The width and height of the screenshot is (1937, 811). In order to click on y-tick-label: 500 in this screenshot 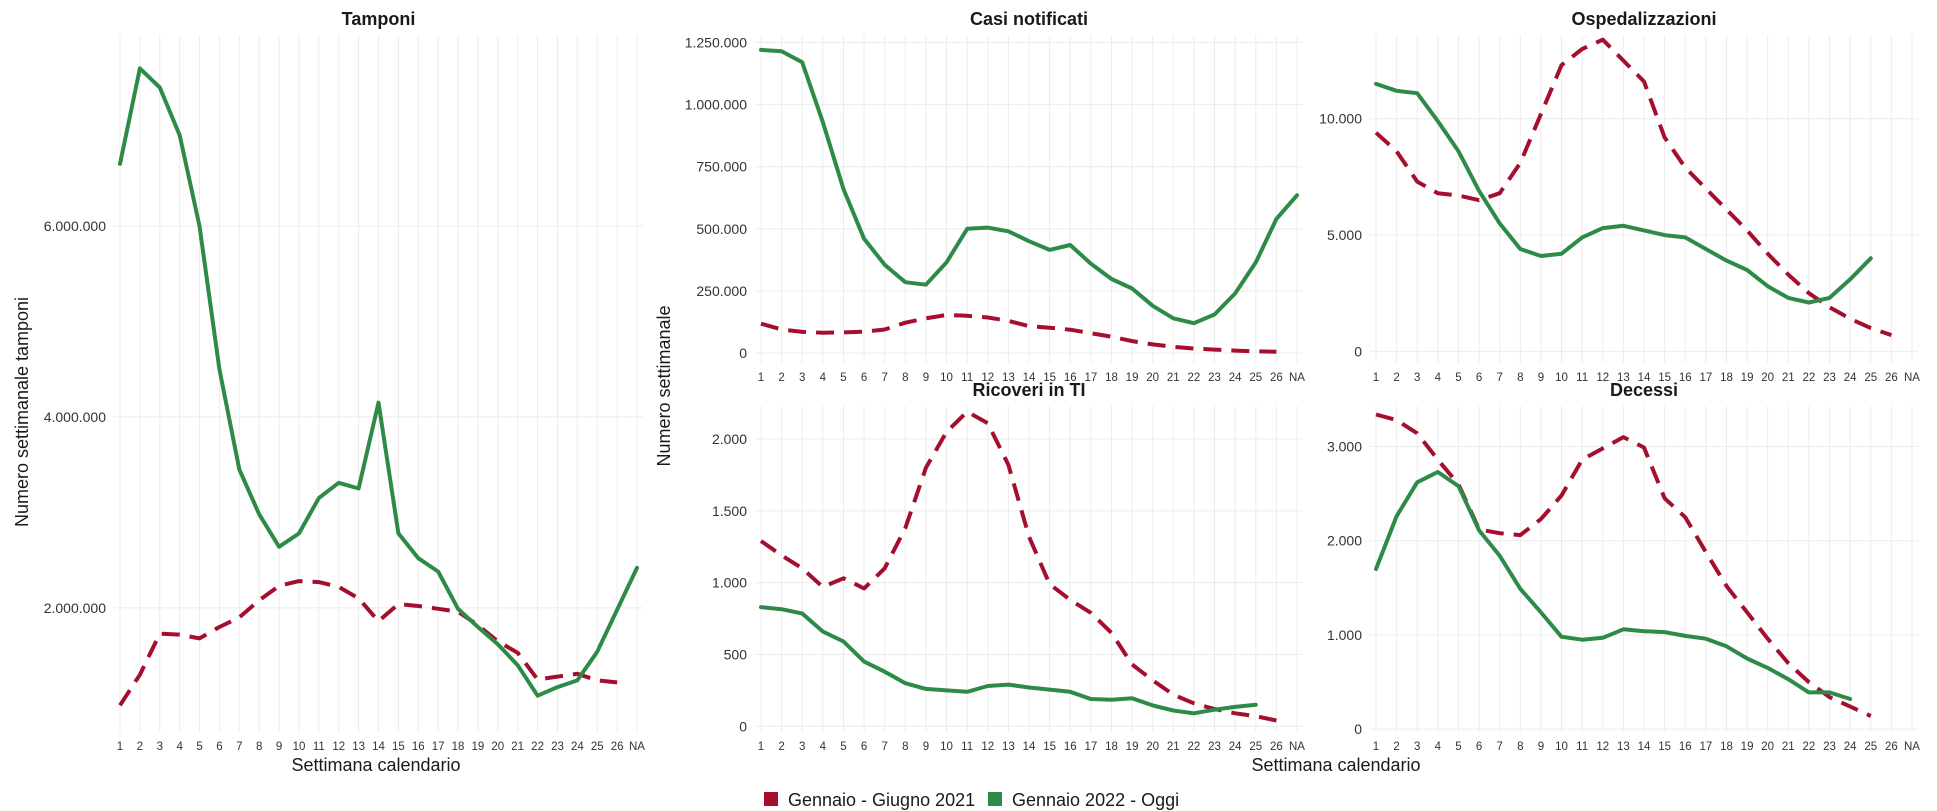, I will do `click(736, 654)`.